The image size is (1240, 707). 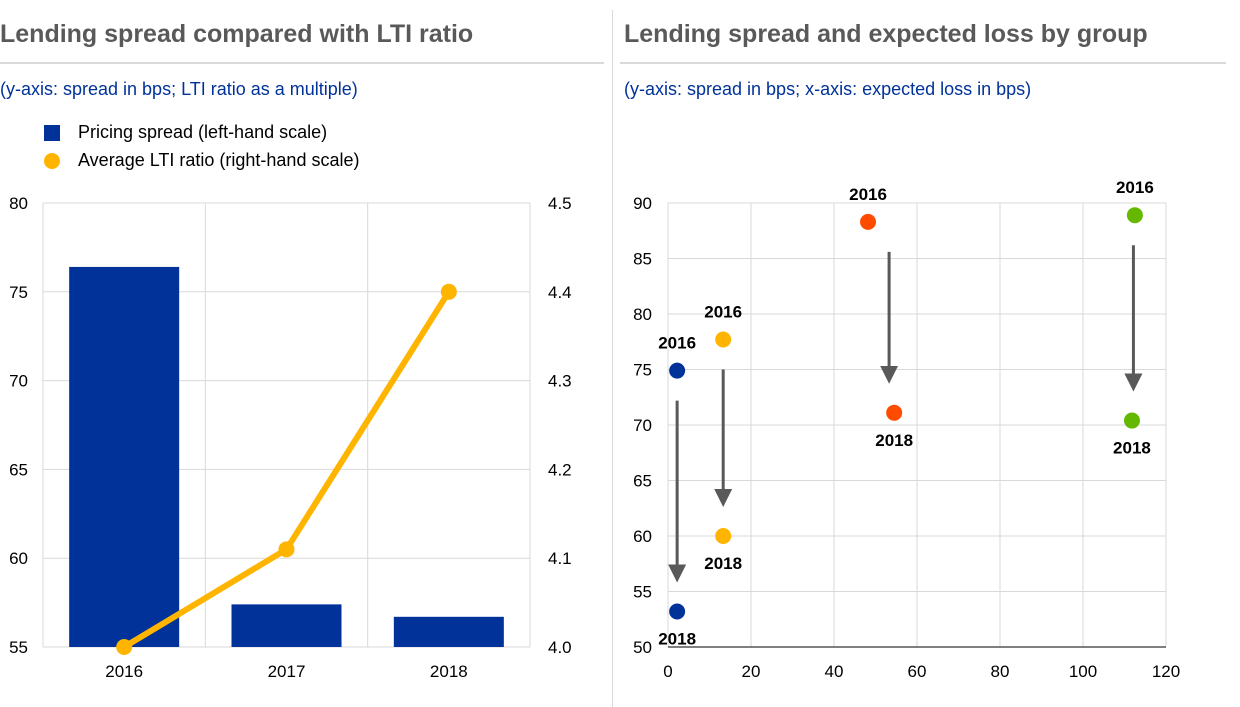 I want to click on legend-circle-icon, so click(x=52, y=160).